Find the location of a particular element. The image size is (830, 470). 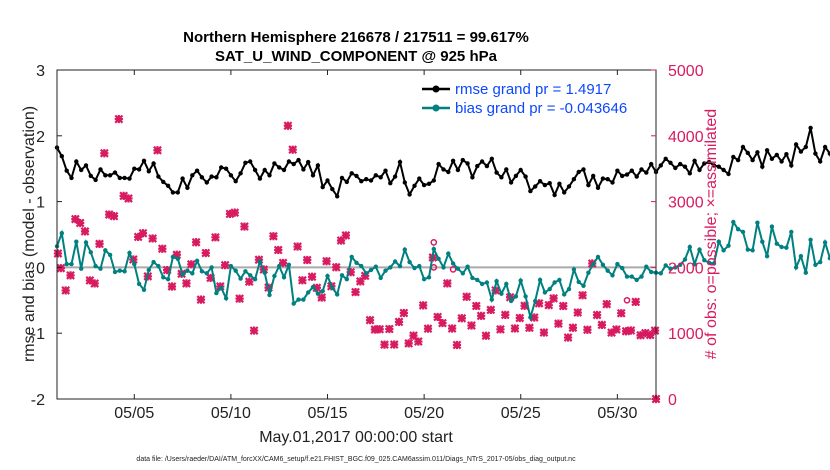

y-right-tick-label: 5000 is located at coordinates (686, 71).